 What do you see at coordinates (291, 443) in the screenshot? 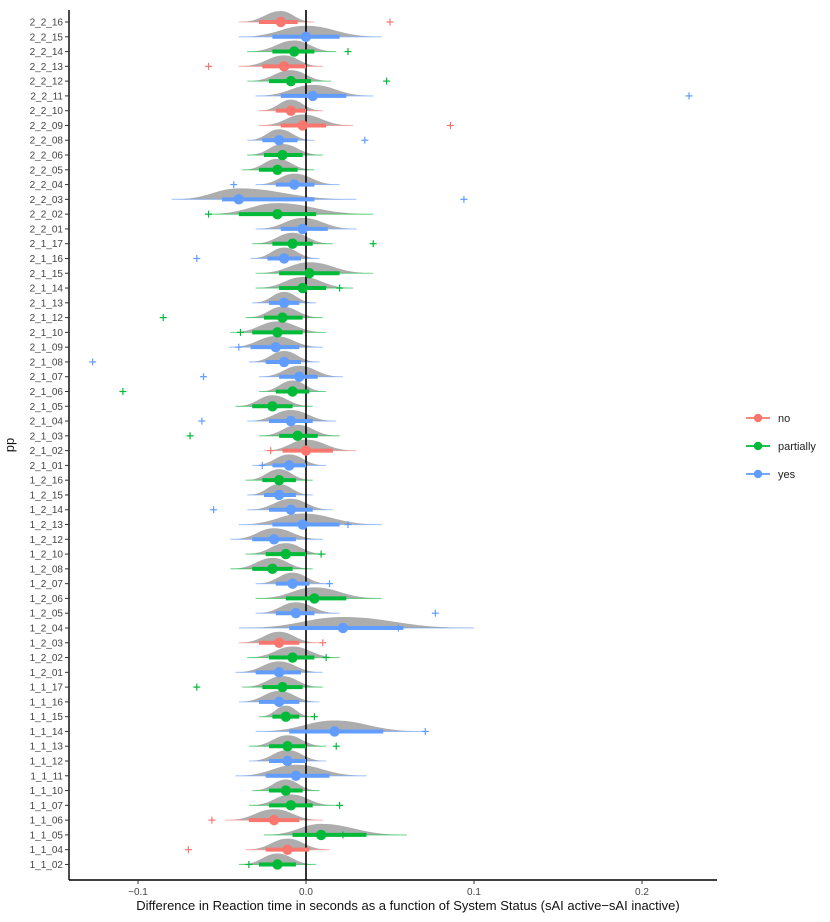
I see `point-estimate-layer` at bounding box center [291, 443].